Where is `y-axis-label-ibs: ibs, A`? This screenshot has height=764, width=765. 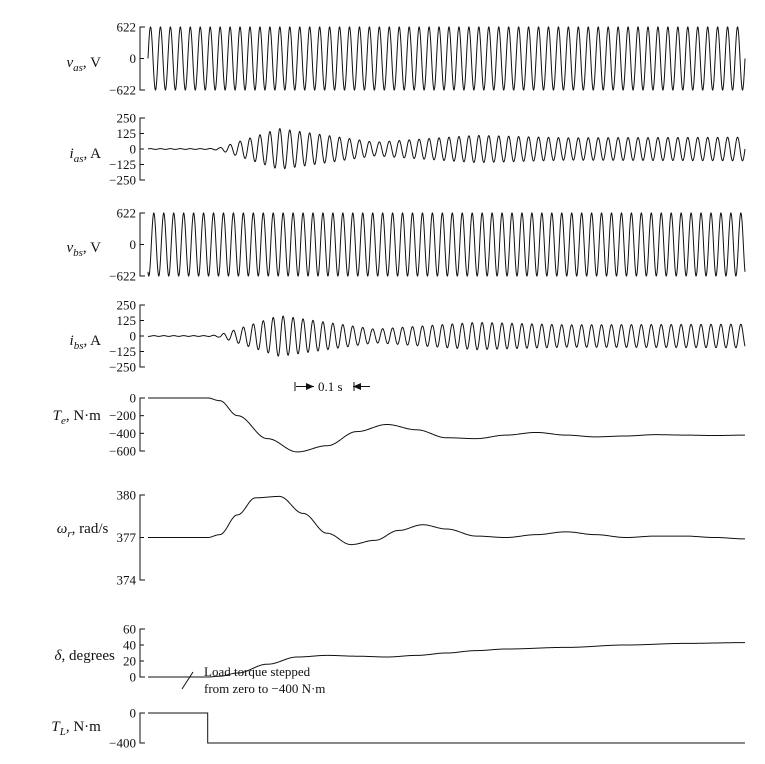 y-axis-label-ibs: ibs, A is located at coordinates (86, 342).